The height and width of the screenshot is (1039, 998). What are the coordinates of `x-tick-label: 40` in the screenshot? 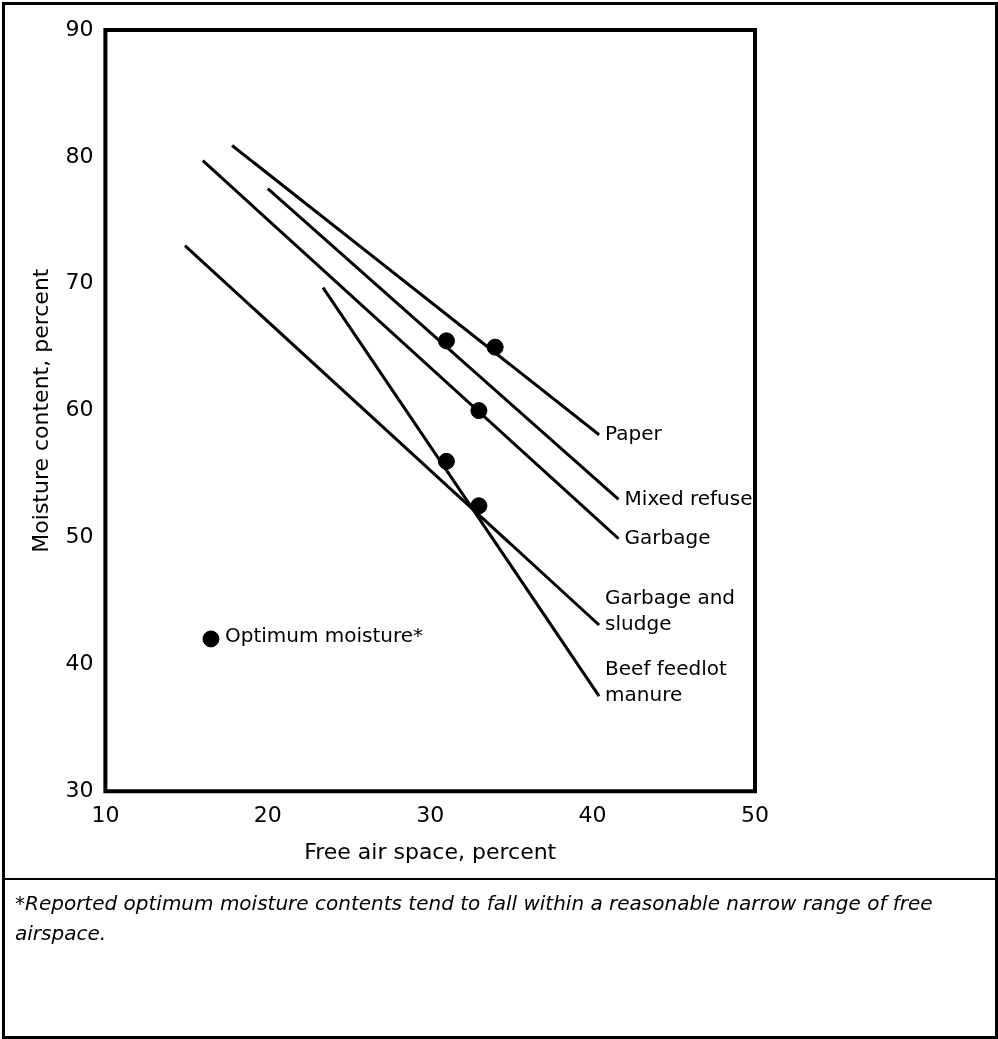 It's located at (592, 815).